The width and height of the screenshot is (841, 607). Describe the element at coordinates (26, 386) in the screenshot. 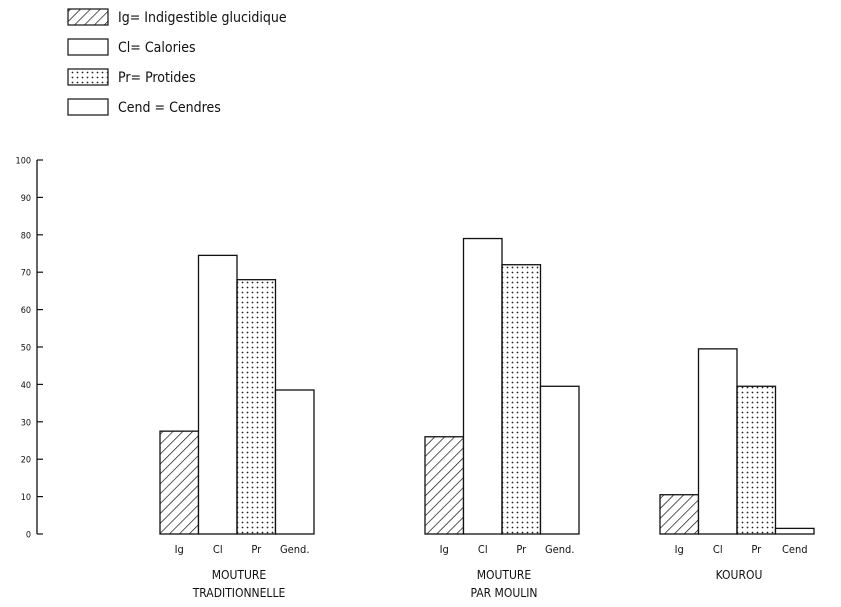

I see `y-tick-label: 40` at that location.